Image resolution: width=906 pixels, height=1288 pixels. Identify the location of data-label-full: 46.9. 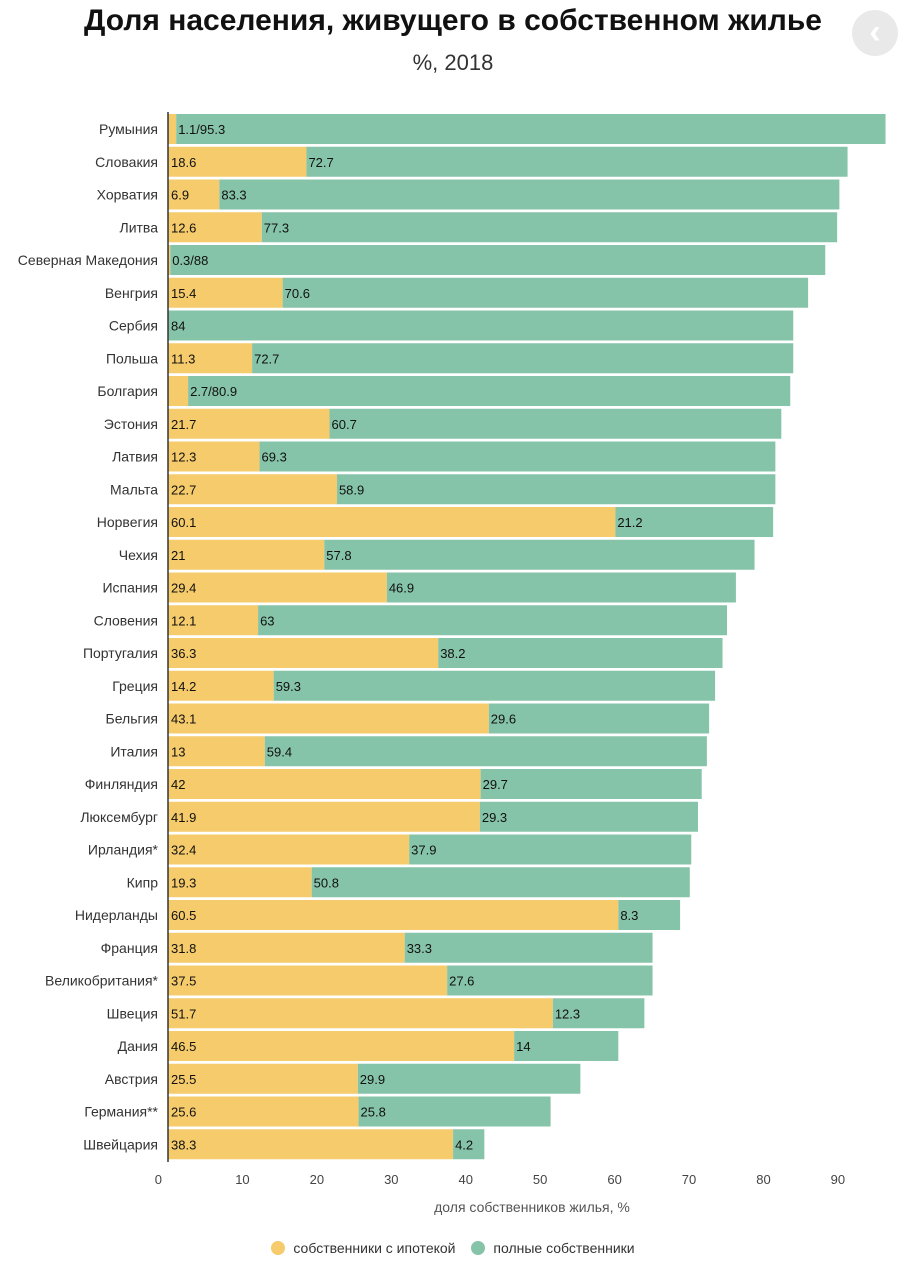
(401, 588).